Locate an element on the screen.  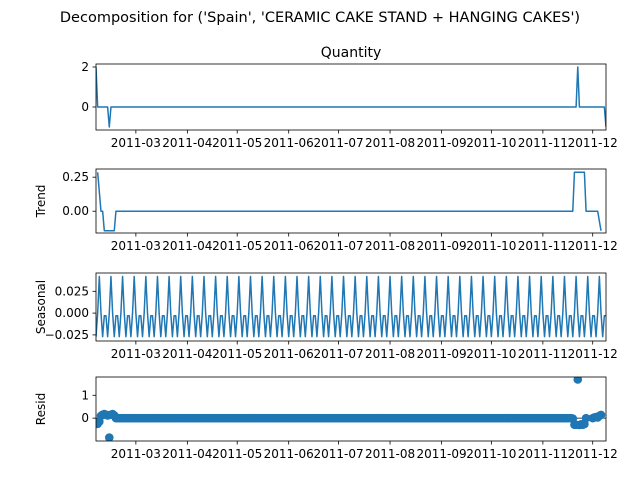
y-tick-label: 2 is located at coordinates (85, 67).